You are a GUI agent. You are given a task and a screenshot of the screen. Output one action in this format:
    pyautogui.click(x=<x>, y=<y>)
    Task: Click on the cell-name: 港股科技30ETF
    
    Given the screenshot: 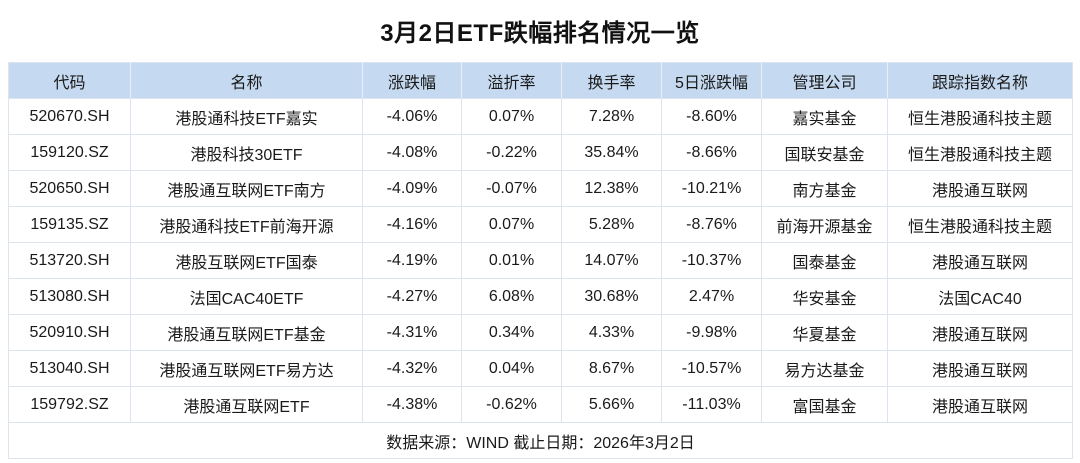 What is the action you would take?
    pyautogui.click(x=246, y=152)
    